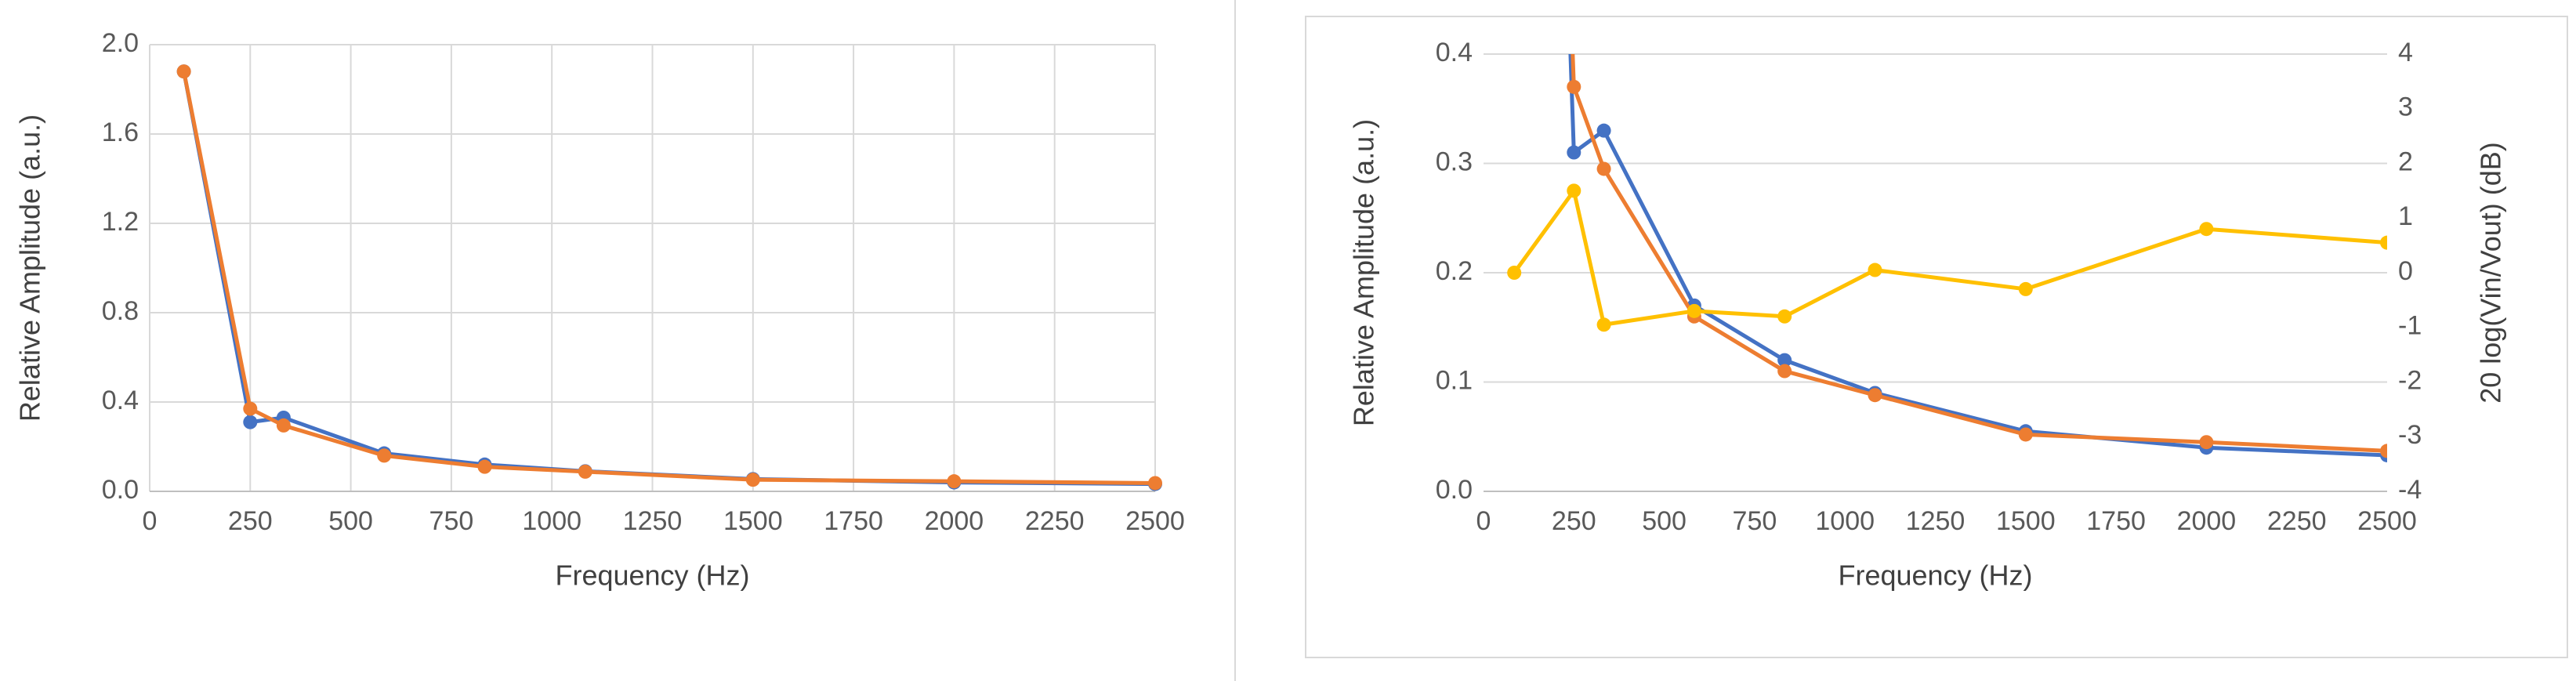 Image resolution: width=2576 pixels, height=681 pixels. Describe the element at coordinates (2410, 326) in the screenshot. I see `y2-tick-label: -1` at that location.